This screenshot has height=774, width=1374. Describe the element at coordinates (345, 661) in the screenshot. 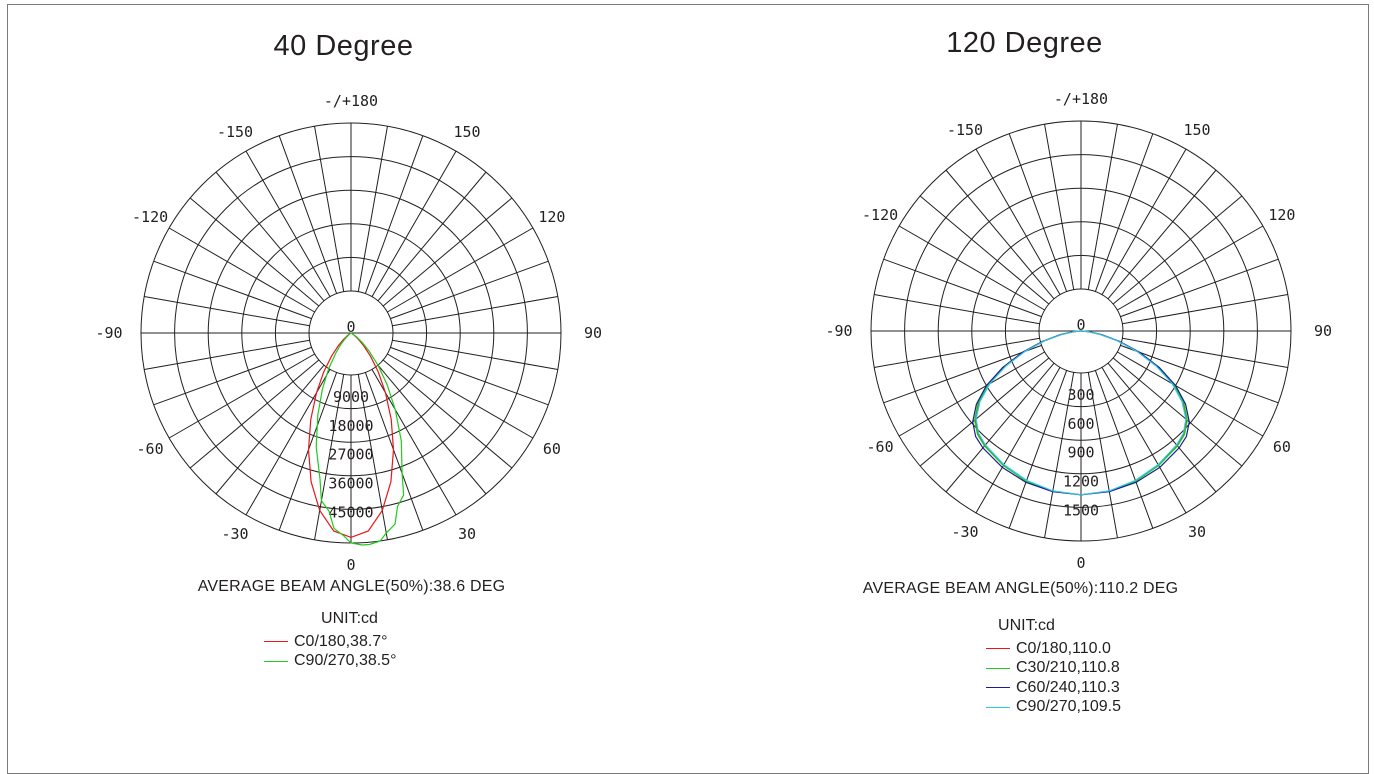

I see `legend-label: C90/270,38.5°` at that location.